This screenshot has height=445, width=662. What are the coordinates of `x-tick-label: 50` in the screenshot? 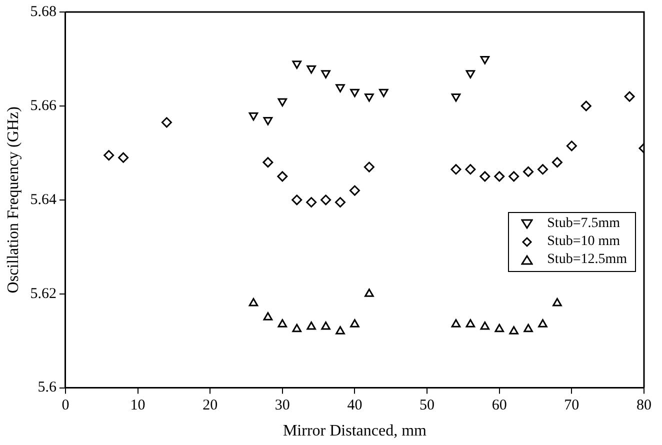 It's located at (427, 406).